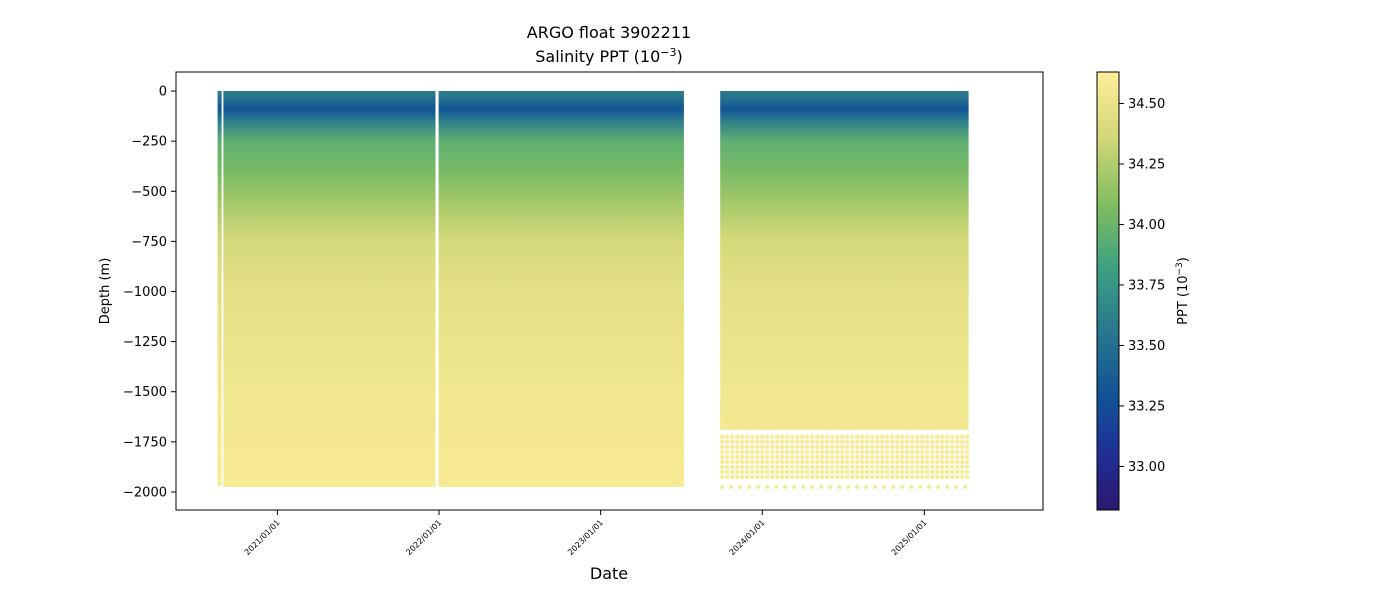 The image size is (1400, 600). What do you see at coordinates (909, 537) in the screenshot?
I see `x-tick-label: 2025/01/01` at bounding box center [909, 537].